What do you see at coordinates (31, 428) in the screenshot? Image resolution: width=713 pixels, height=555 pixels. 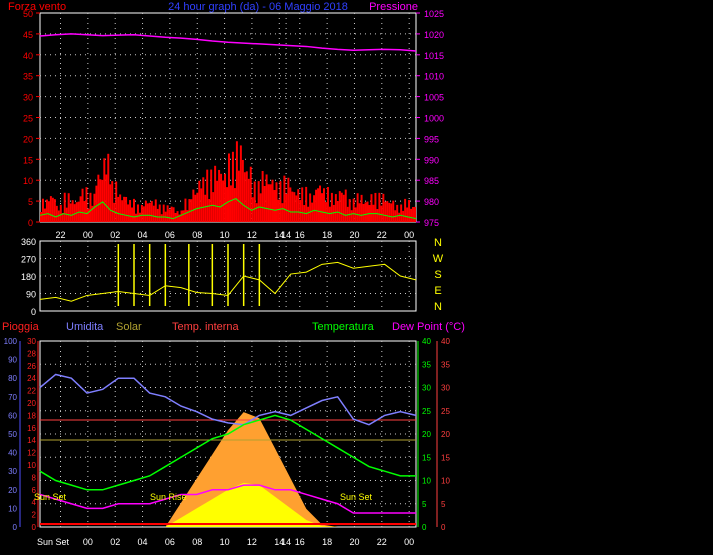 I see `rain-tick-label: 16` at bounding box center [31, 428].